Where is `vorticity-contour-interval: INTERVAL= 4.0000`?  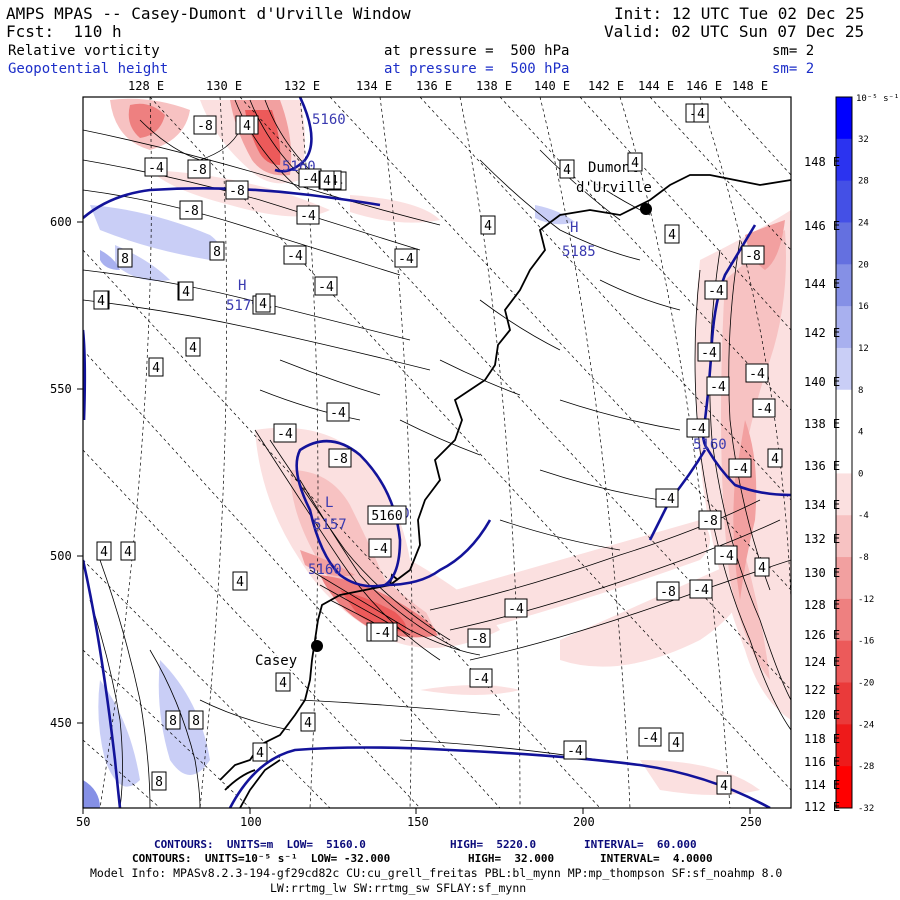 vorticity-contour-interval: INTERVAL= 4.0000 is located at coordinates (656, 858).